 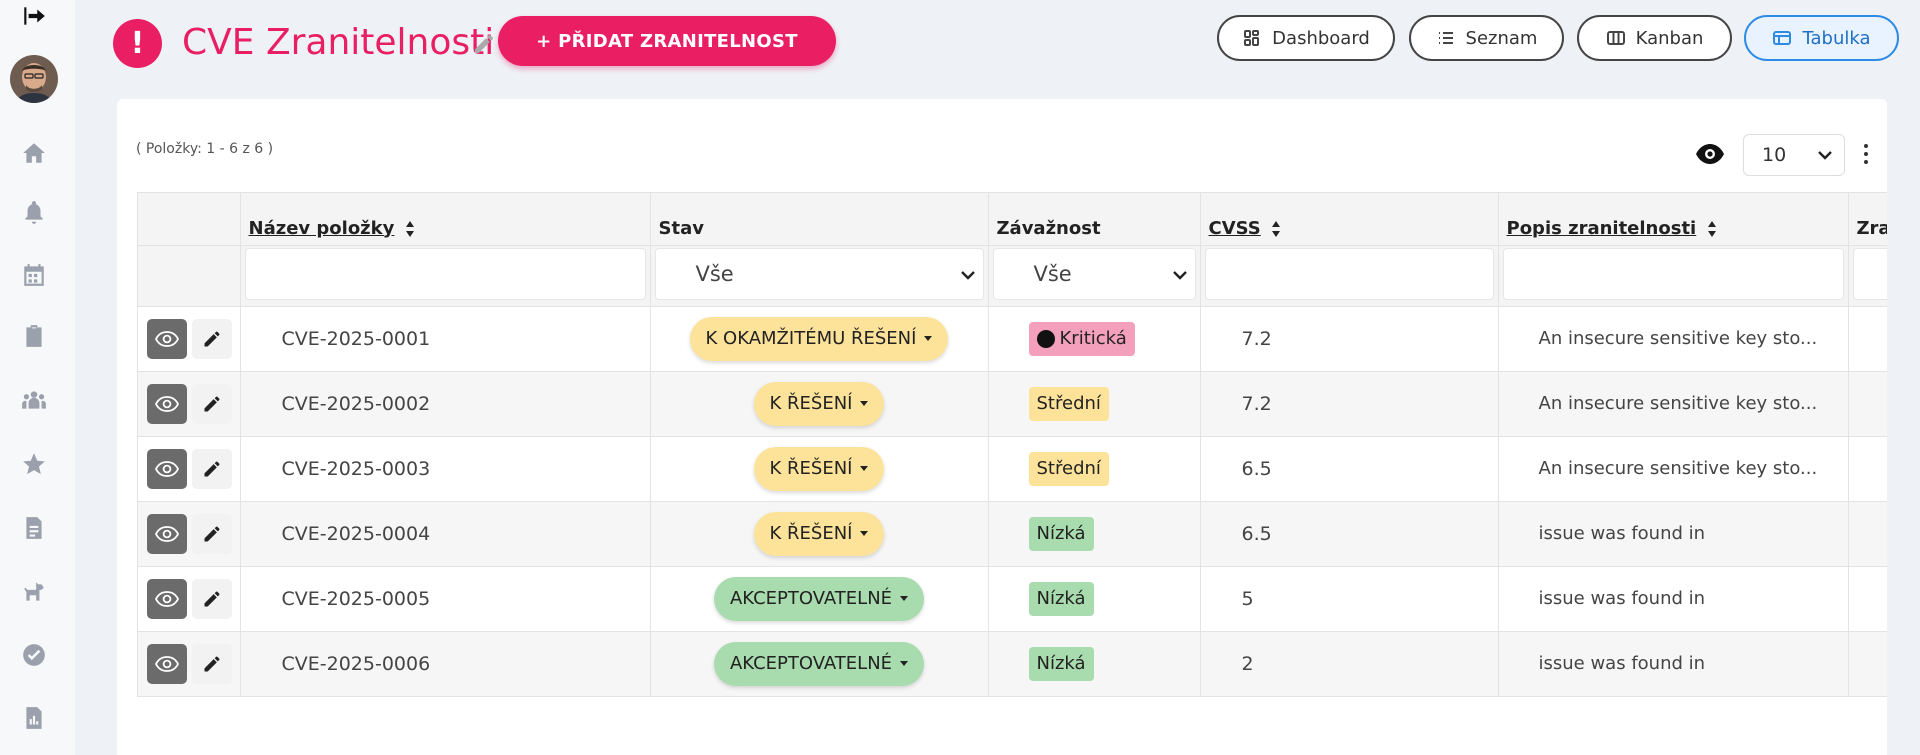 What do you see at coordinates (1486, 38) in the screenshot?
I see `view-list-button: Seznam` at bounding box center [1486, 38].